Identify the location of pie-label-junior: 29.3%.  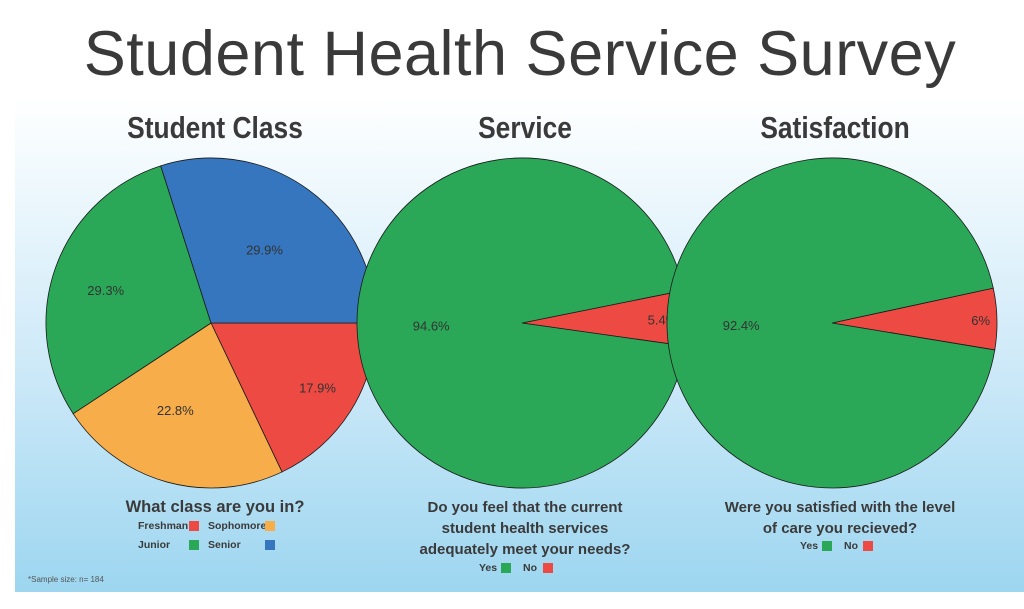
(105, 290).